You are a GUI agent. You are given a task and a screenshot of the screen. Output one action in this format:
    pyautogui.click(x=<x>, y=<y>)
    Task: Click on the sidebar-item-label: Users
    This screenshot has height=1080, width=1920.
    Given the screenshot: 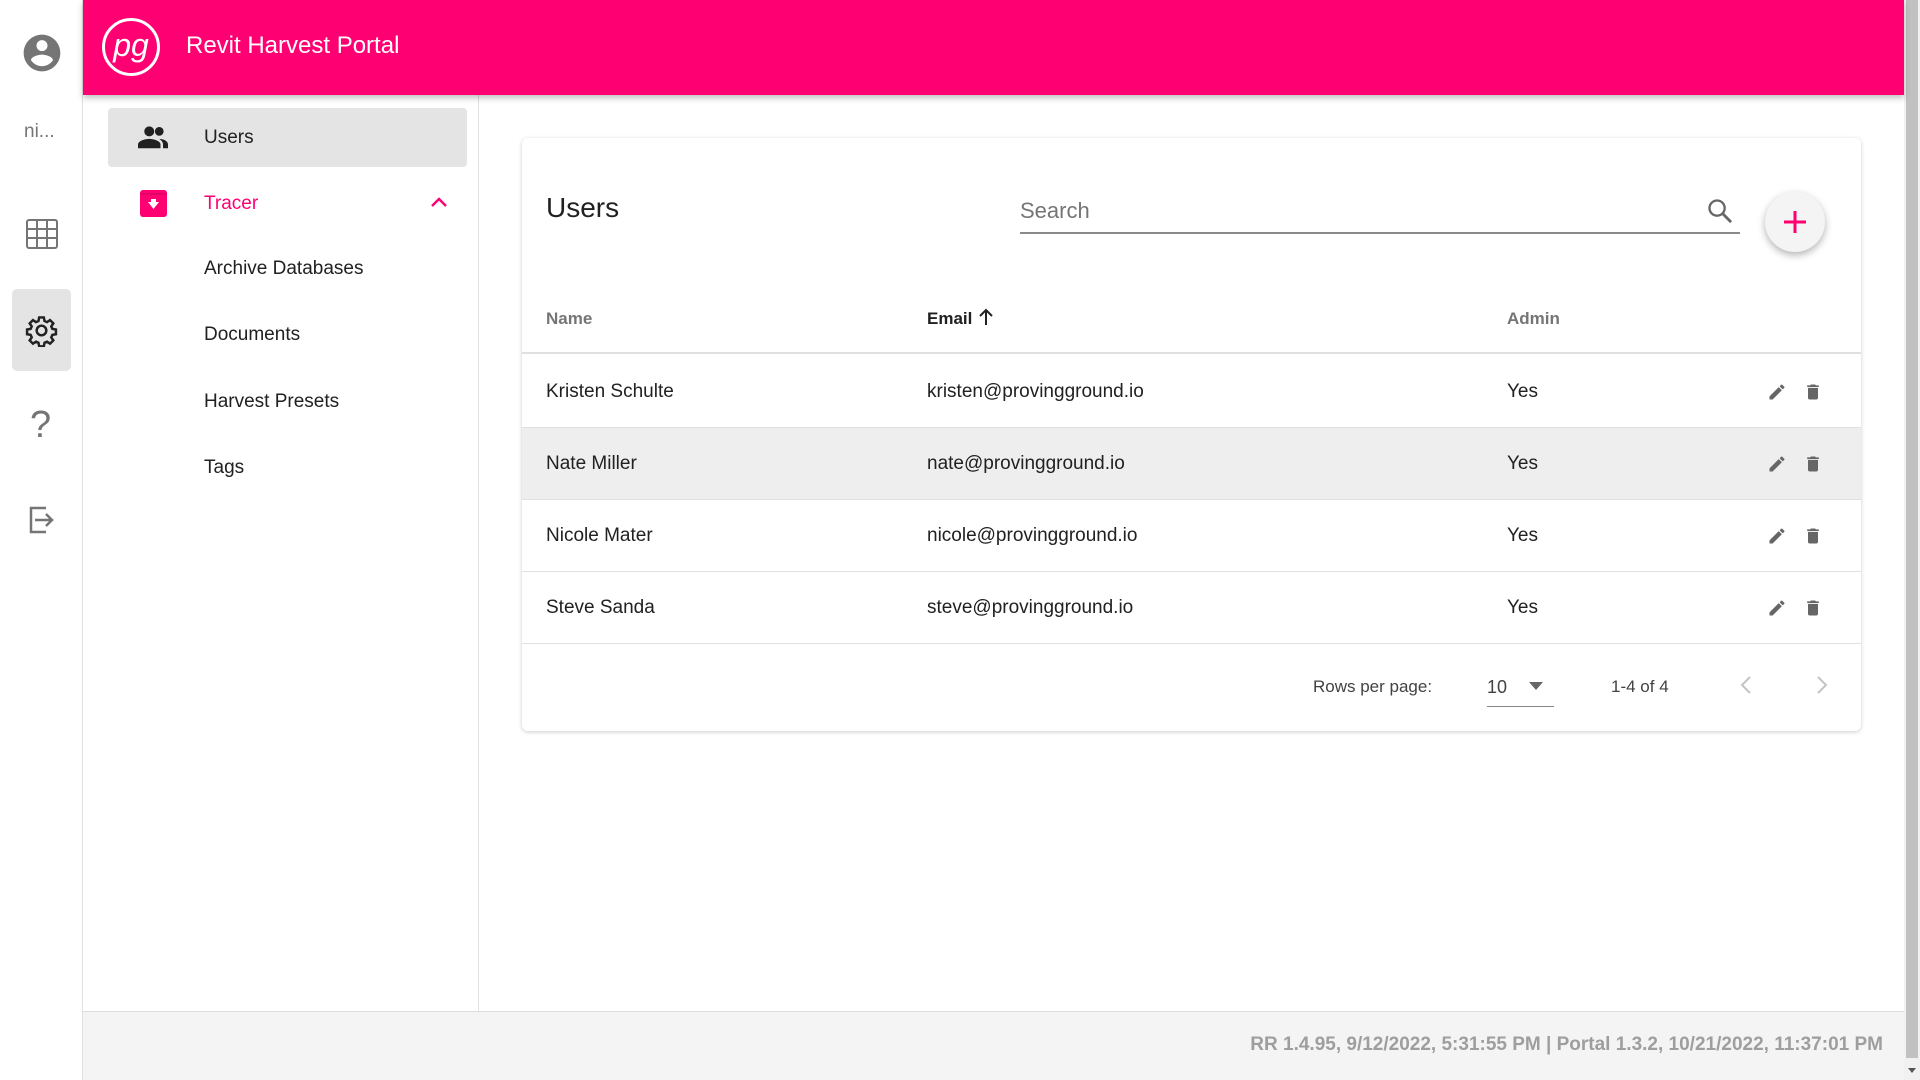 What is the action you would take?
    pyautogui.click(x=229, y=137)
    